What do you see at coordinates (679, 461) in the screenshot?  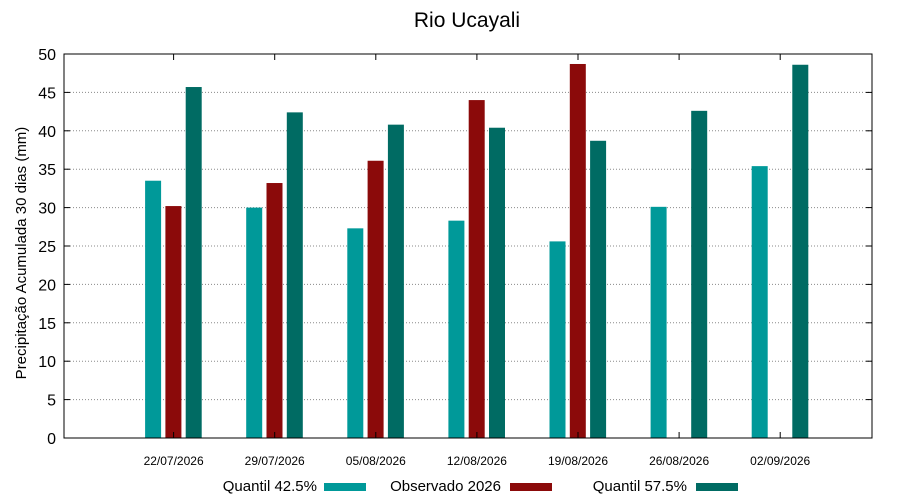 I see `x-tick-label: 26/08/2026` at bounding box center [679, 461].